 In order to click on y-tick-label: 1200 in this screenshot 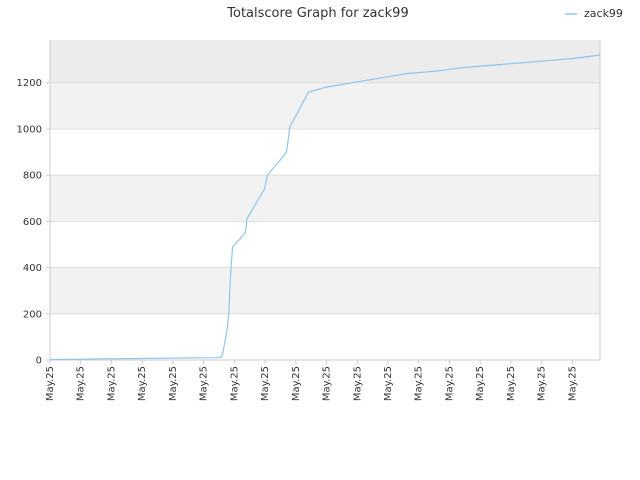, I will do `click(29, 83)`.